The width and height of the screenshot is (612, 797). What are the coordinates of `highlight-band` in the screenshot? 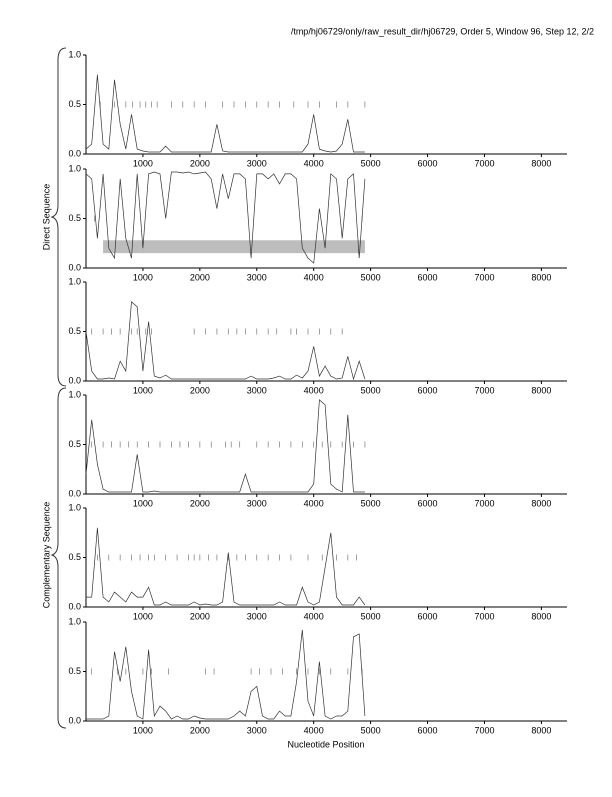 It's located at (234, 247).